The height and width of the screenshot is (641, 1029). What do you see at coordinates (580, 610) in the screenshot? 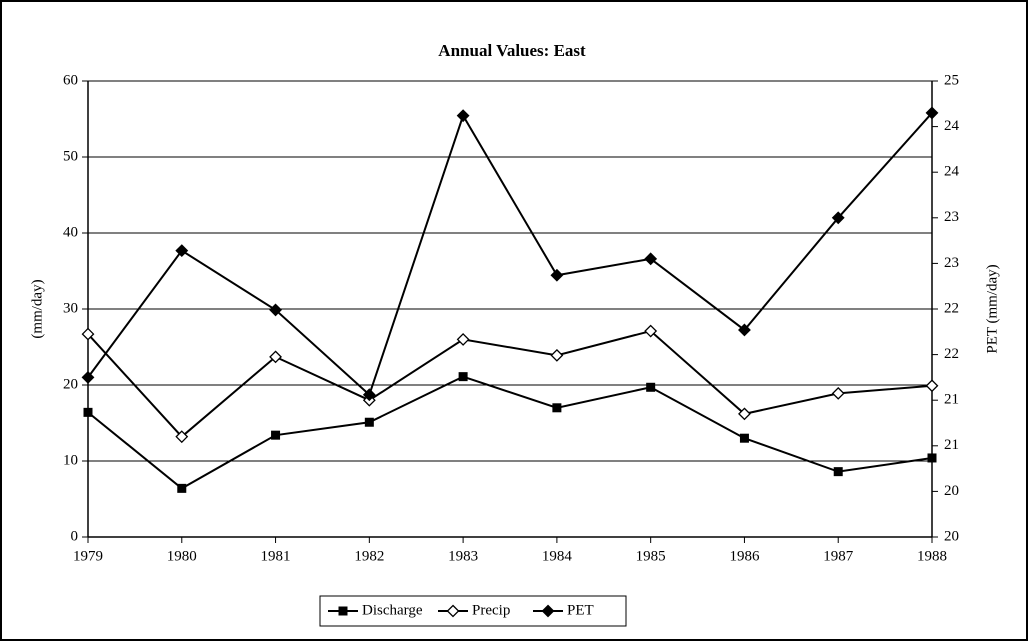
I see `legend-label: PET` at bounding box center [580, 610].